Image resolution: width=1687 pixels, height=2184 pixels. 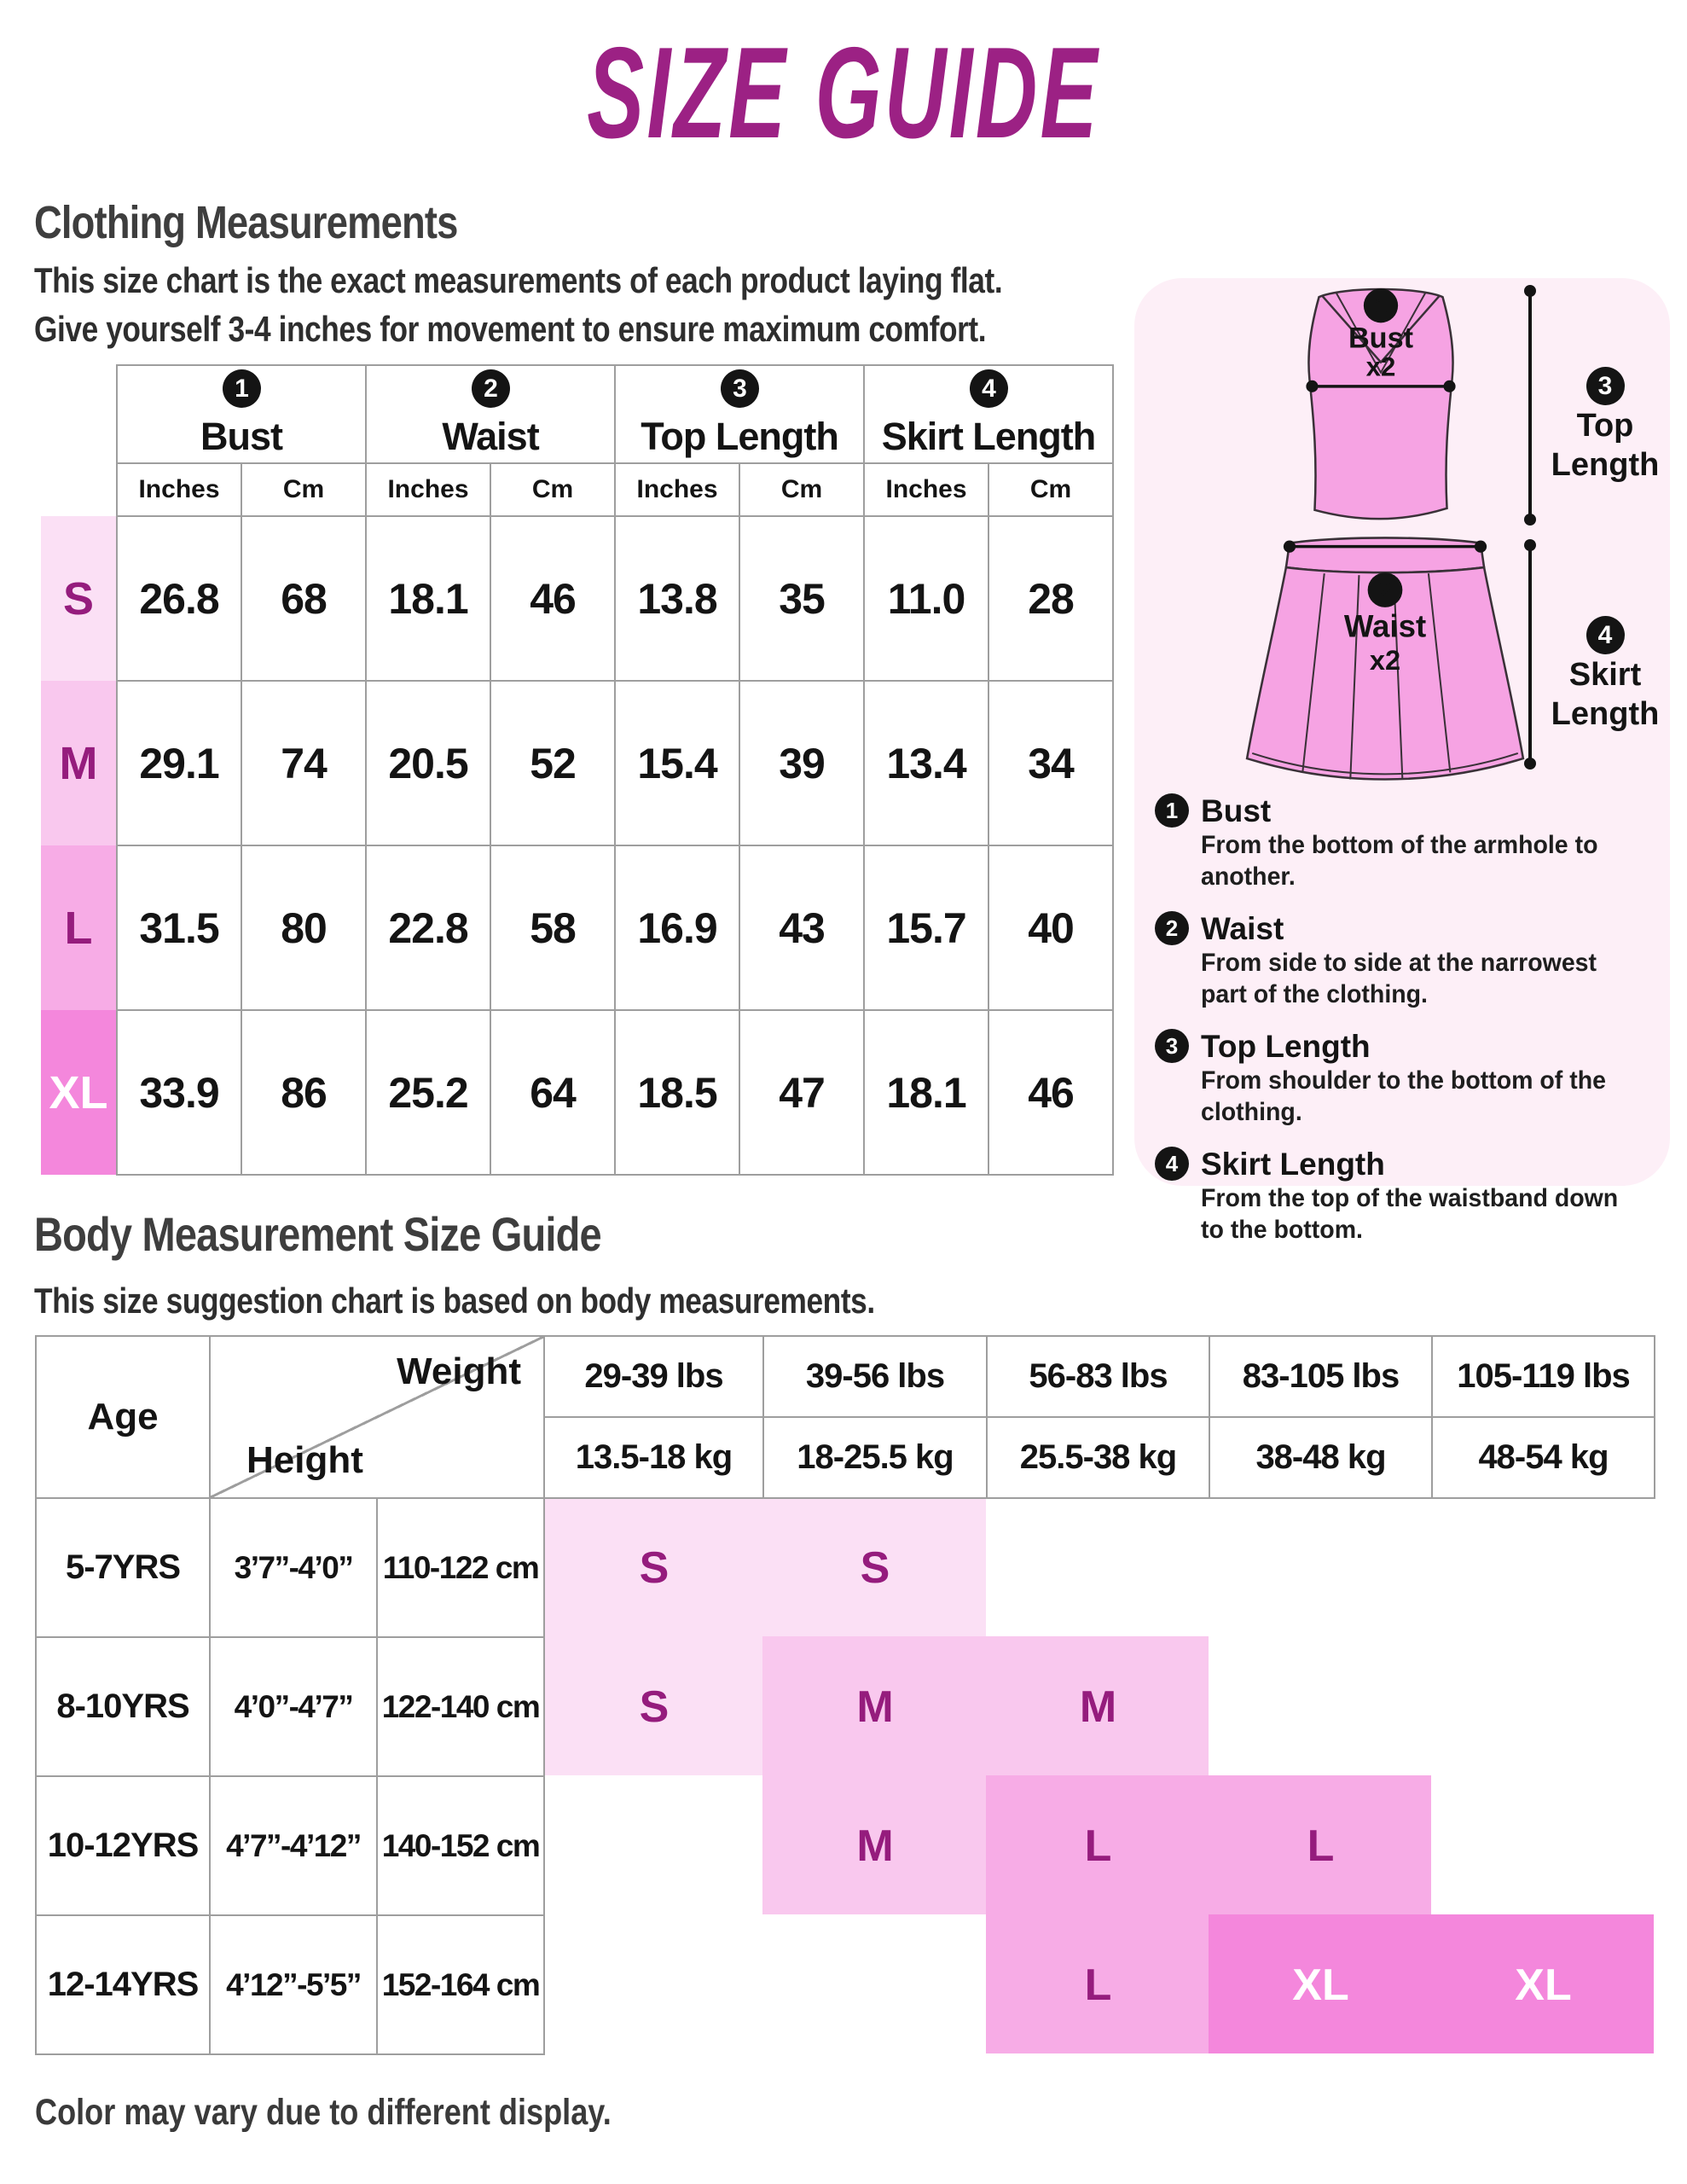 I want to click on skirt-silhouette, so click(x=1385, y=673).